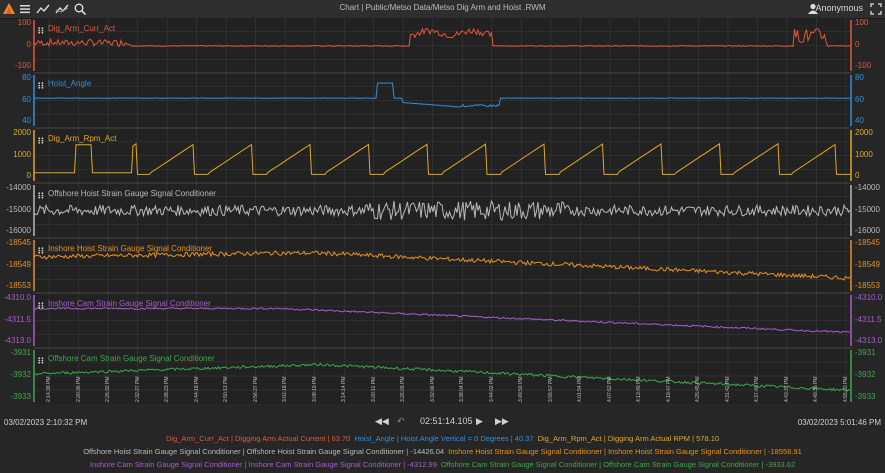 This screenshot has height=473, width=885. I want to click on trend-alt-icon, so click(62, 9).